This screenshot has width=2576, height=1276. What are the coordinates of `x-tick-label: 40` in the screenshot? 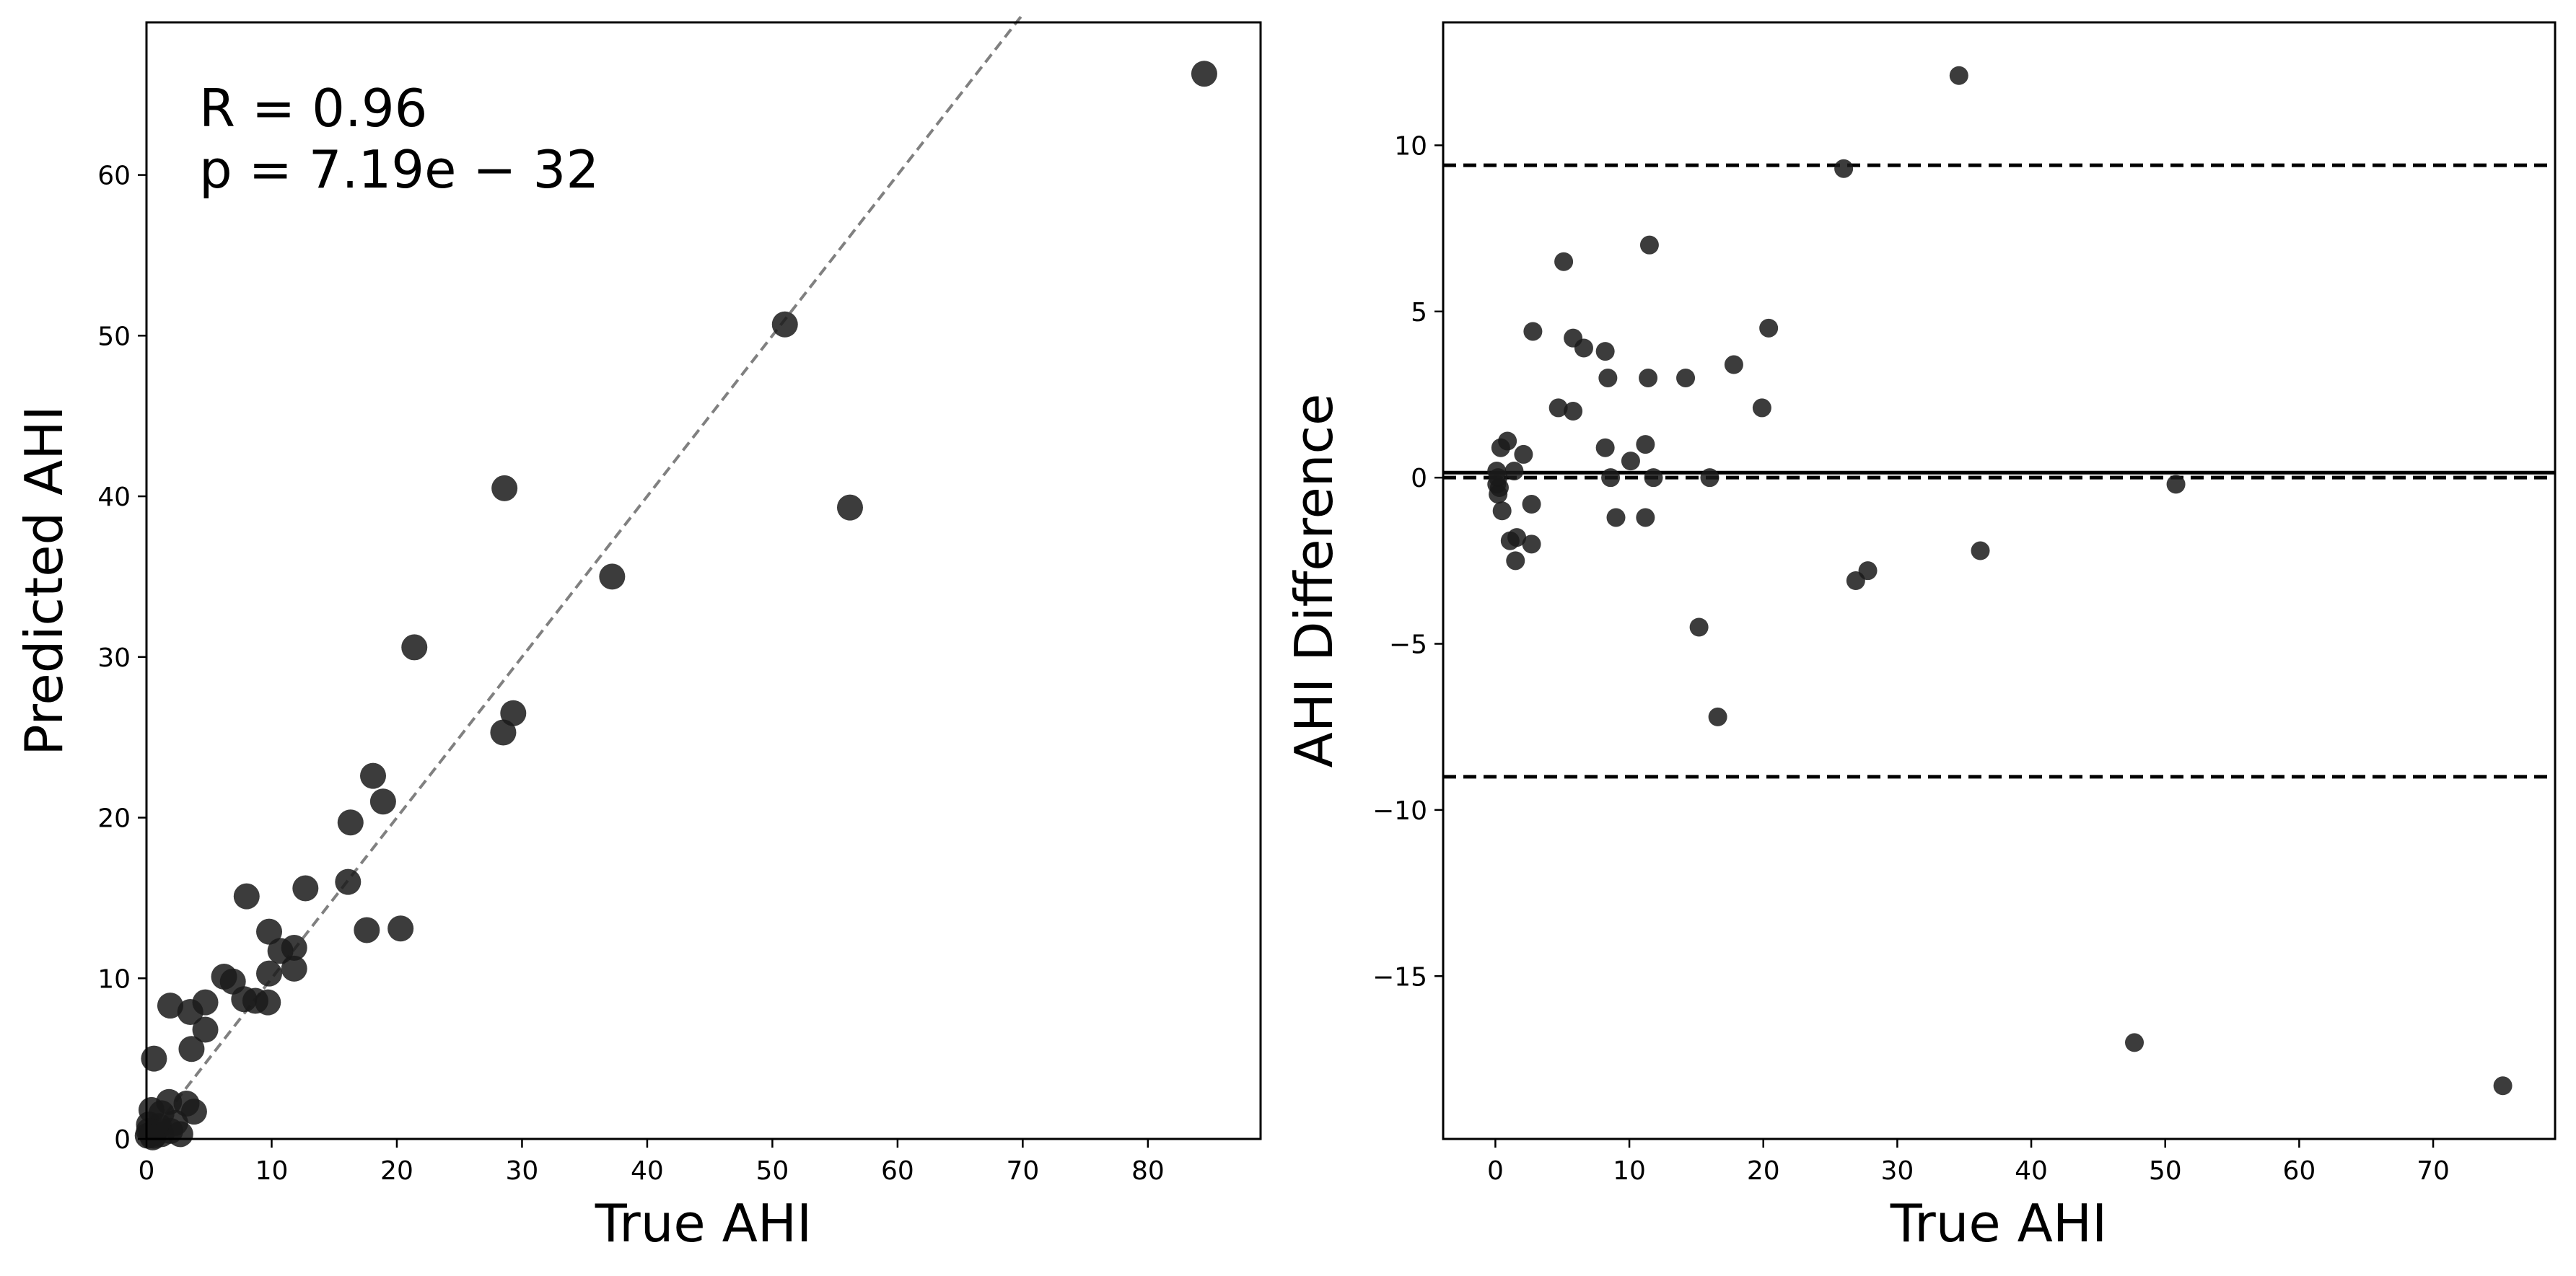 It's located at (2031, 1171).